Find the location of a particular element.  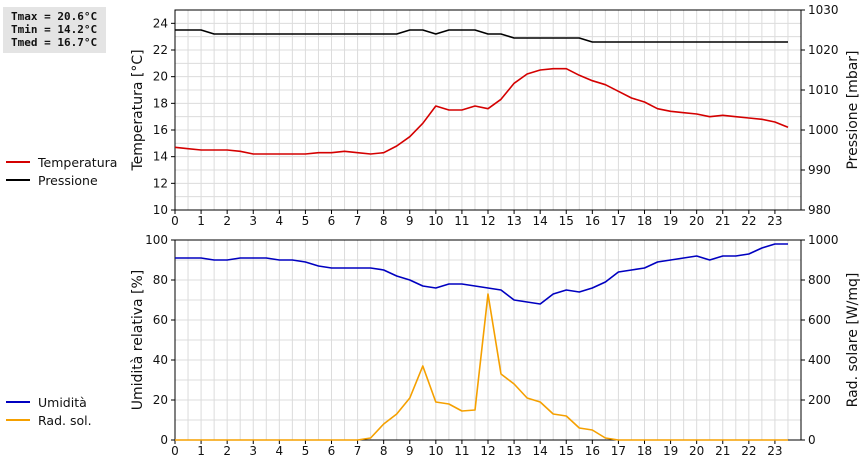

legend-bottom: Umidità Rad. sol. is located at coordinates (49, 411).